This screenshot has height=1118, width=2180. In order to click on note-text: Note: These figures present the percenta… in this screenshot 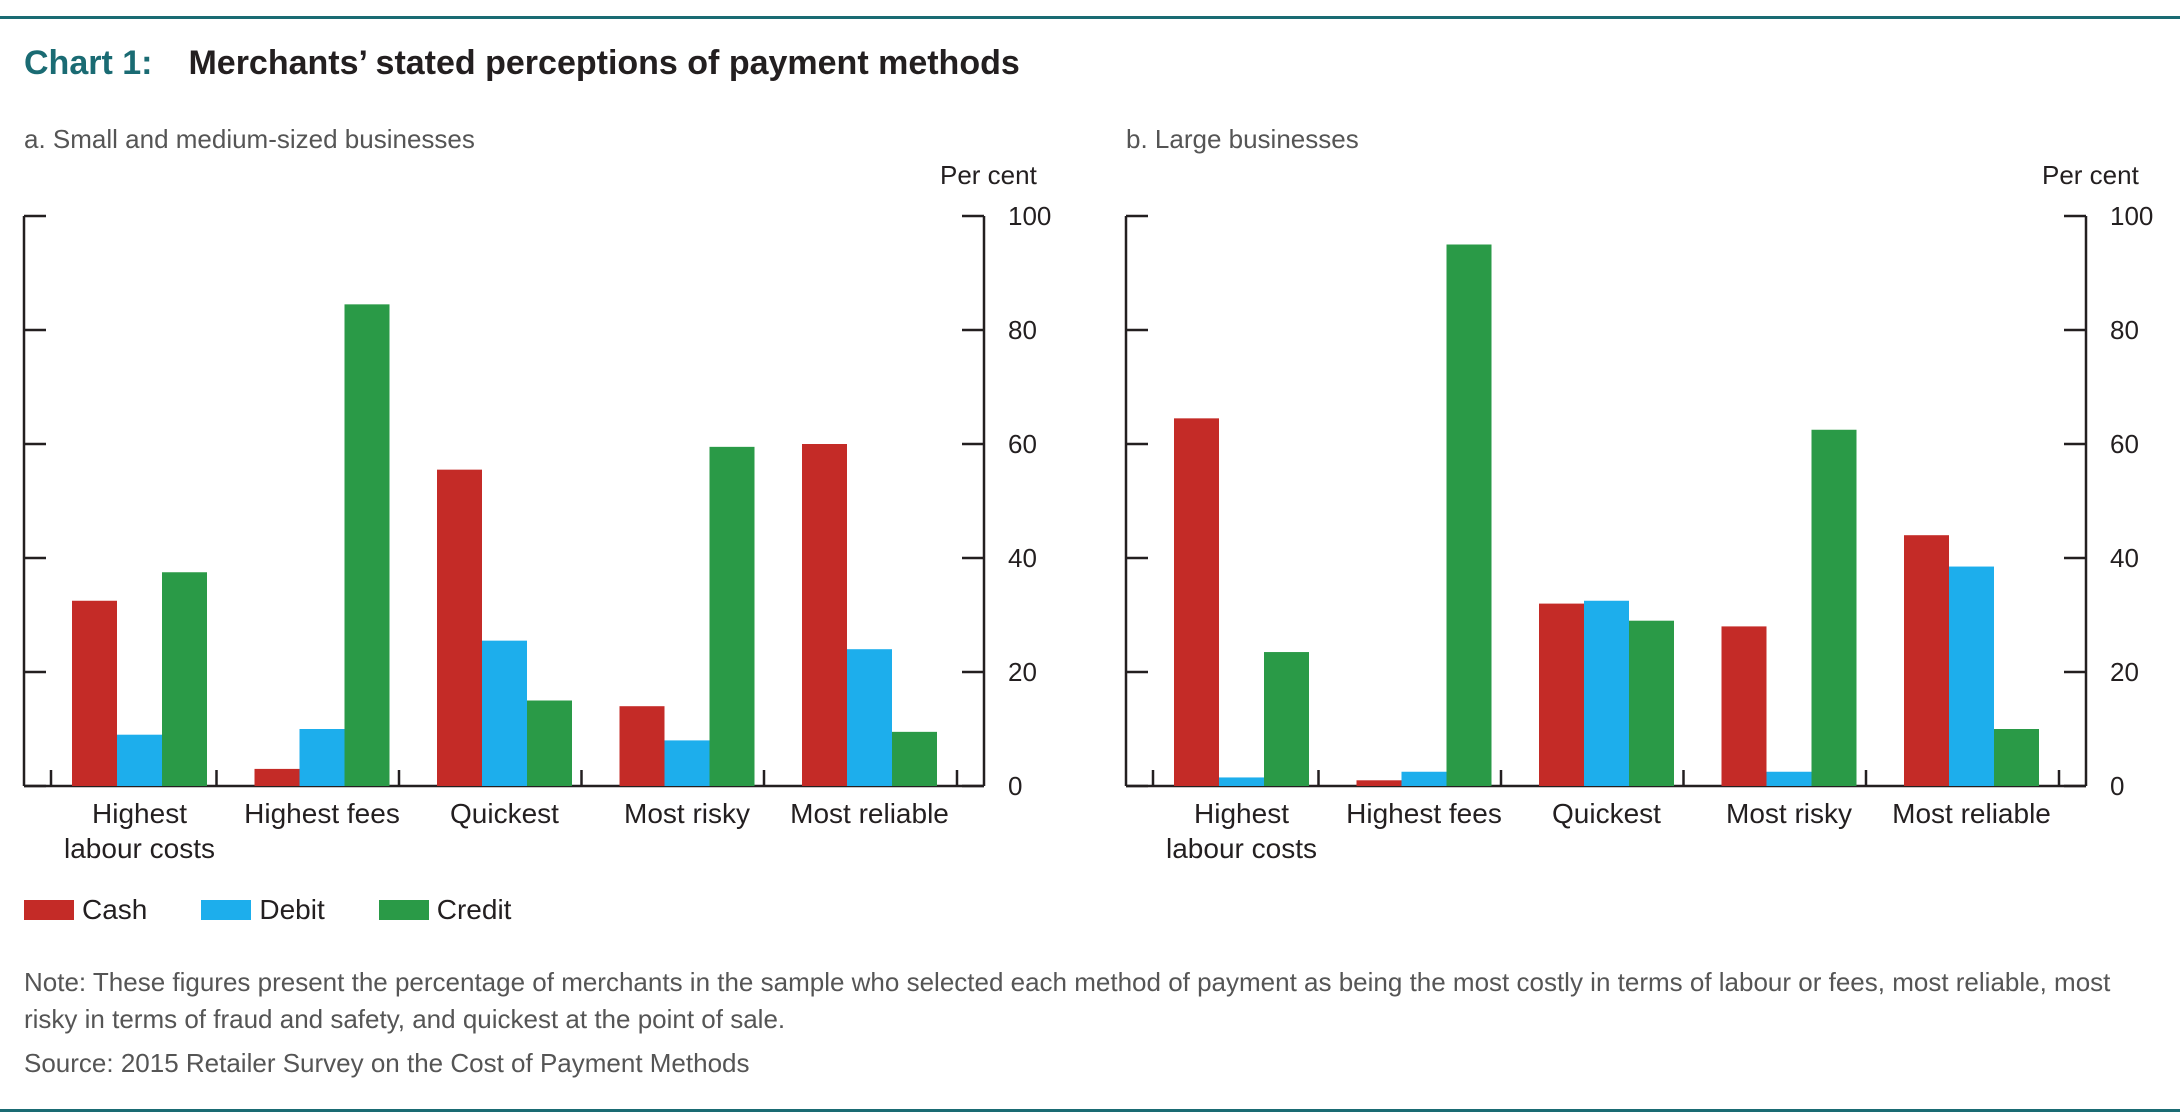, I will do `click(1067, 1000)`.